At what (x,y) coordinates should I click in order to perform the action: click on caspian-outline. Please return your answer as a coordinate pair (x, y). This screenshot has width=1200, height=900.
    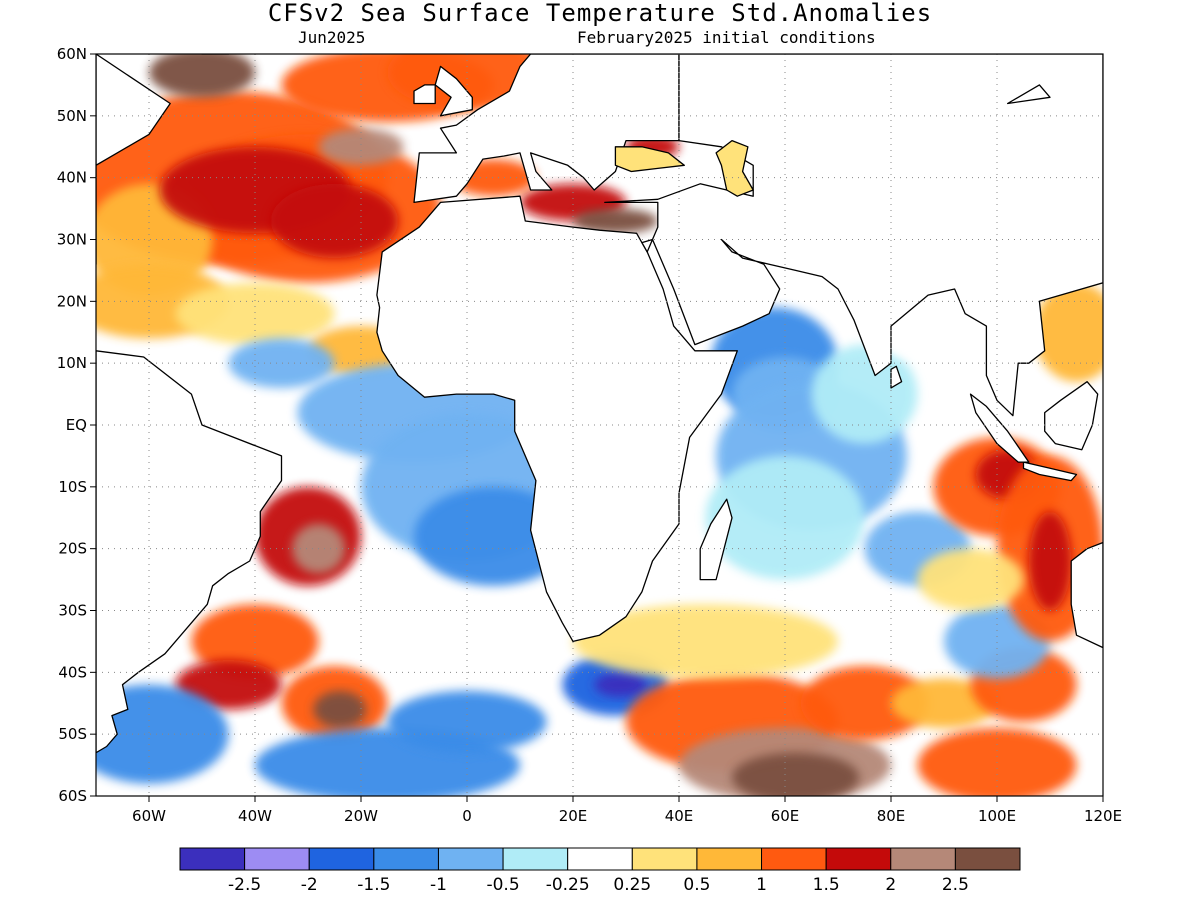
    Looking at the image, I should click on (734, 168).